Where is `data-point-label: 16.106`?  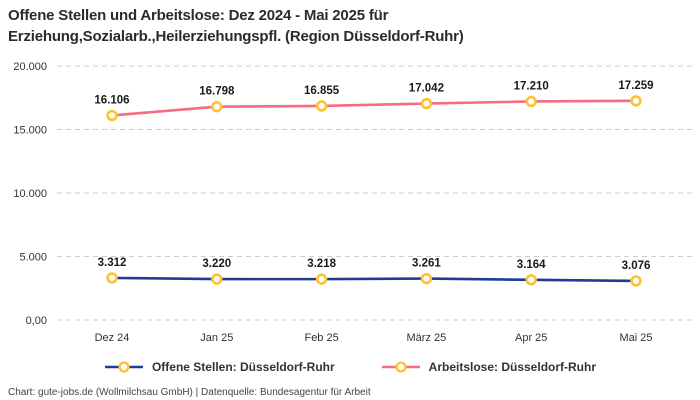 data-point-label: 16.106 is located at coordinates (111, 100).